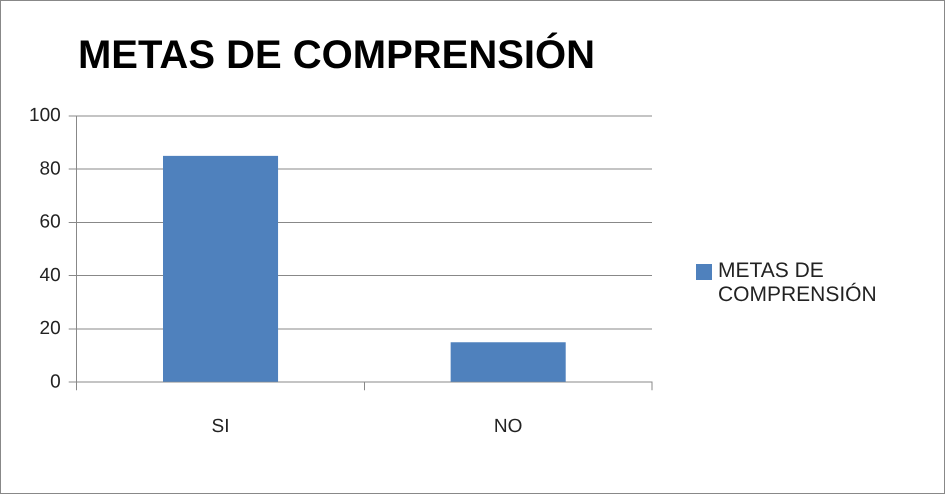 This screenshot has height=494, width=945. I want to click on y-tick-label: 80, so click(50, 169).